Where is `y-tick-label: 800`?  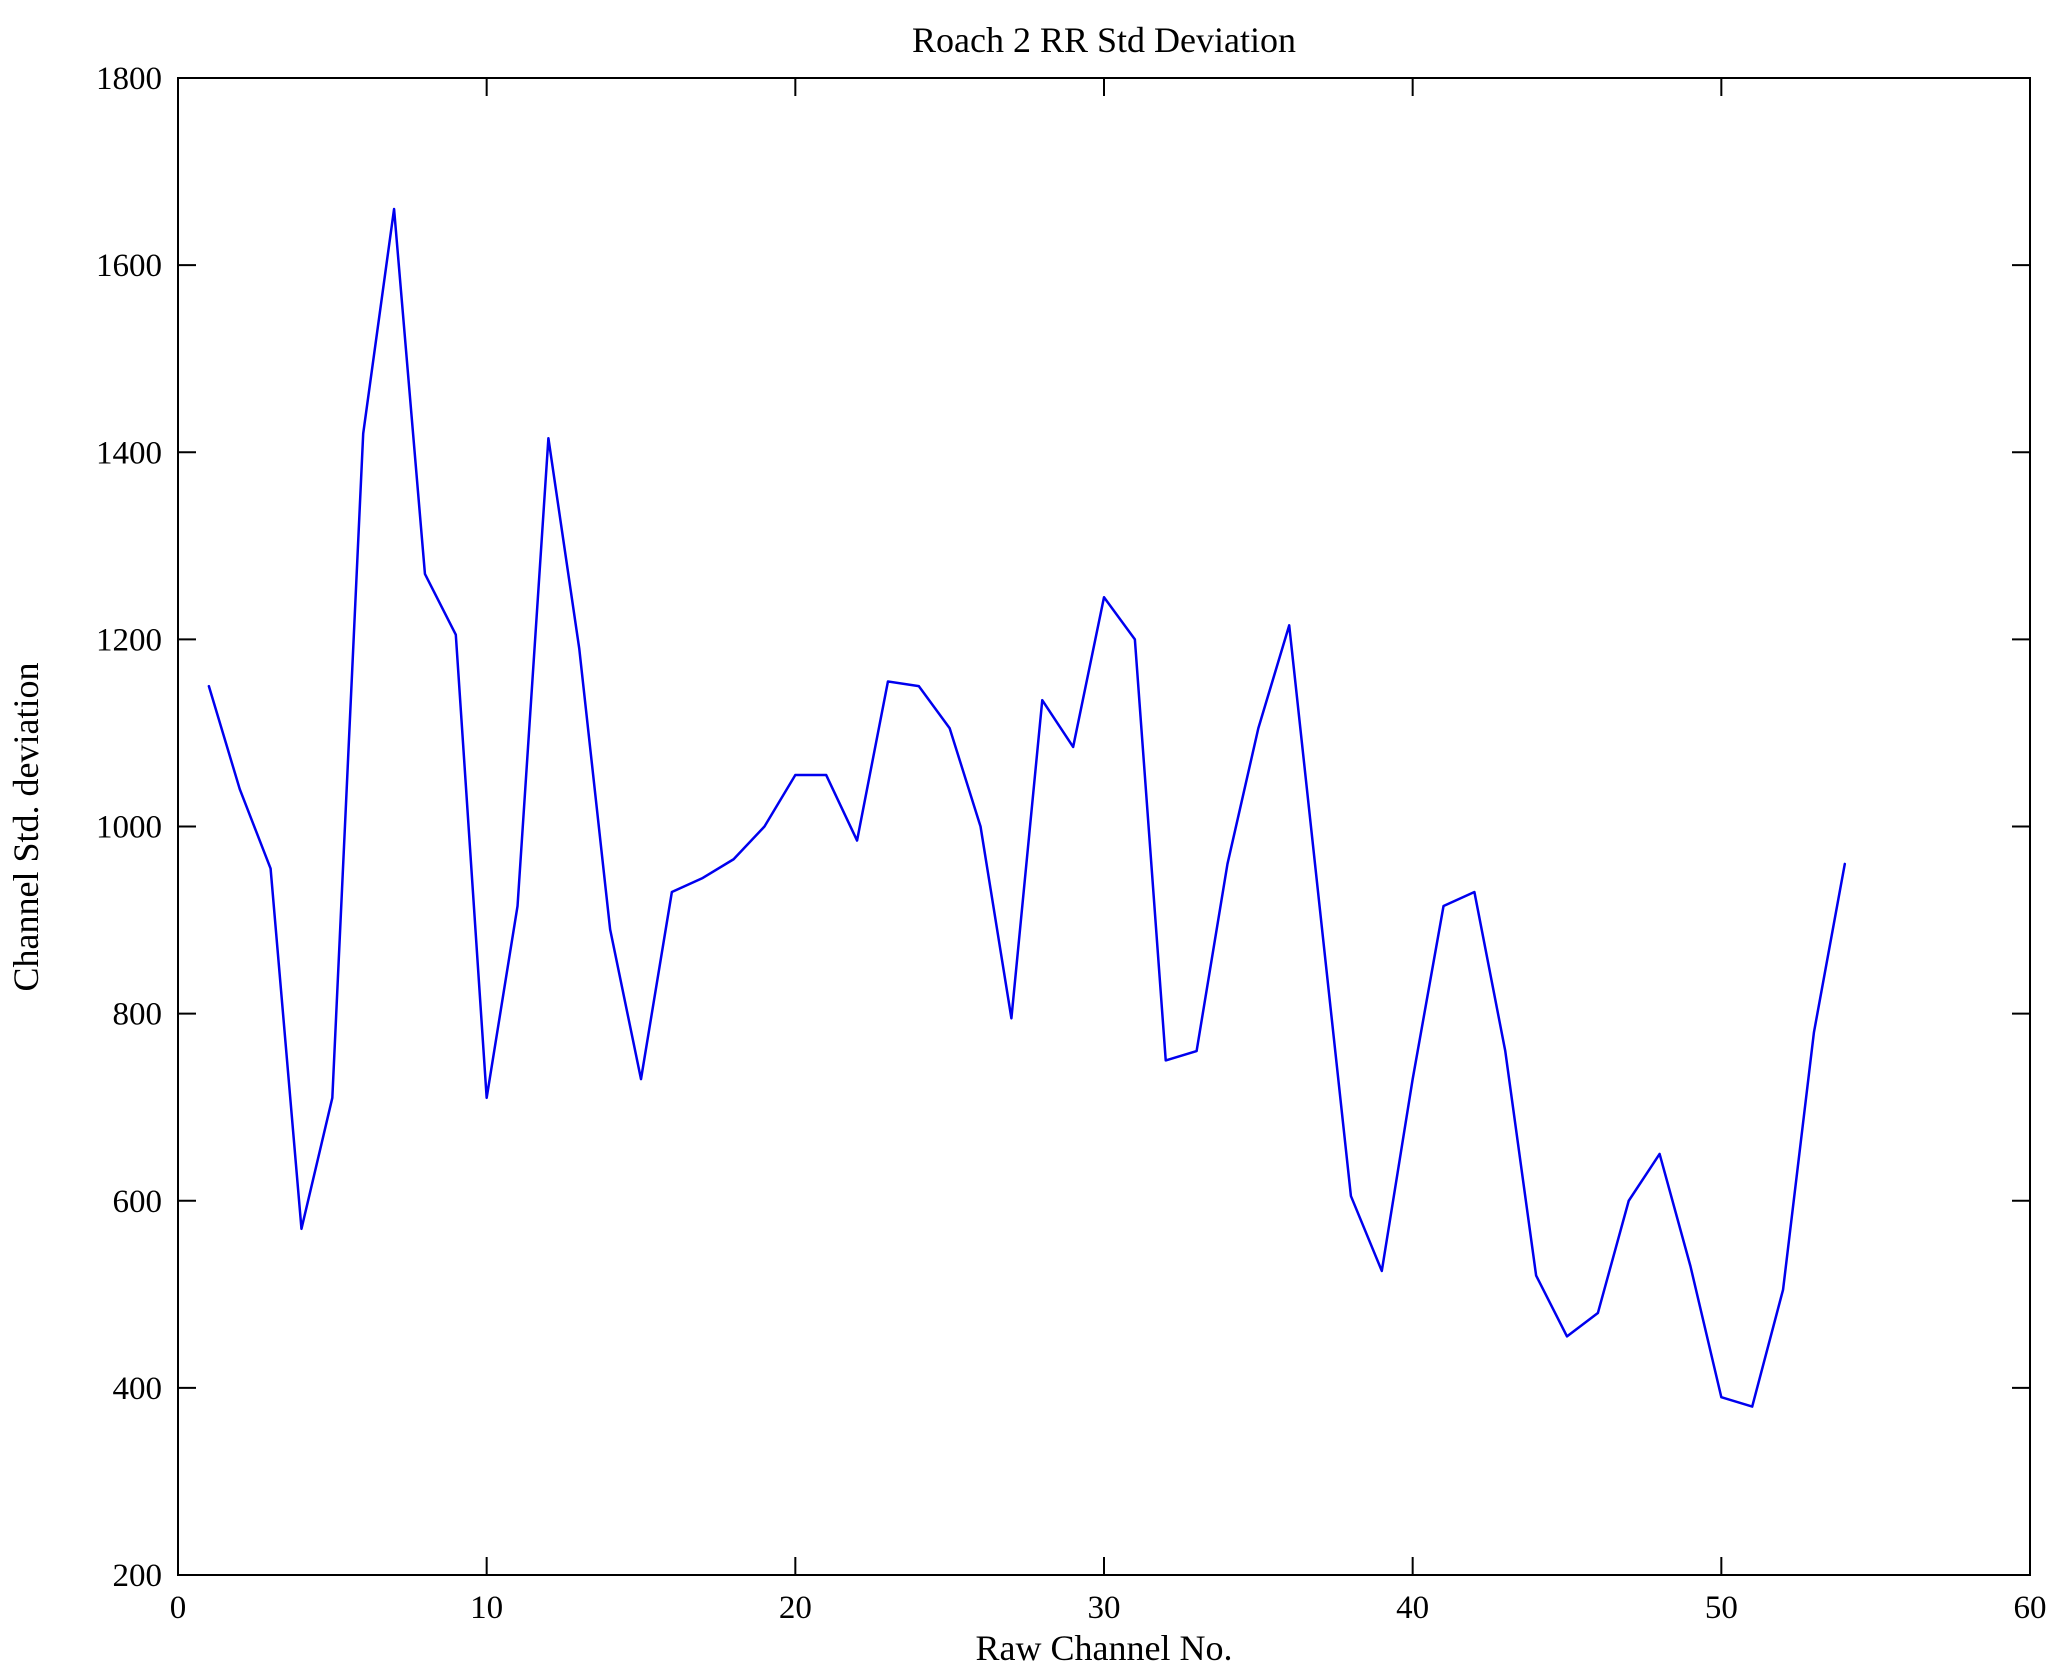 y-tick-label: 800 is located at coordinates (138, 1015).